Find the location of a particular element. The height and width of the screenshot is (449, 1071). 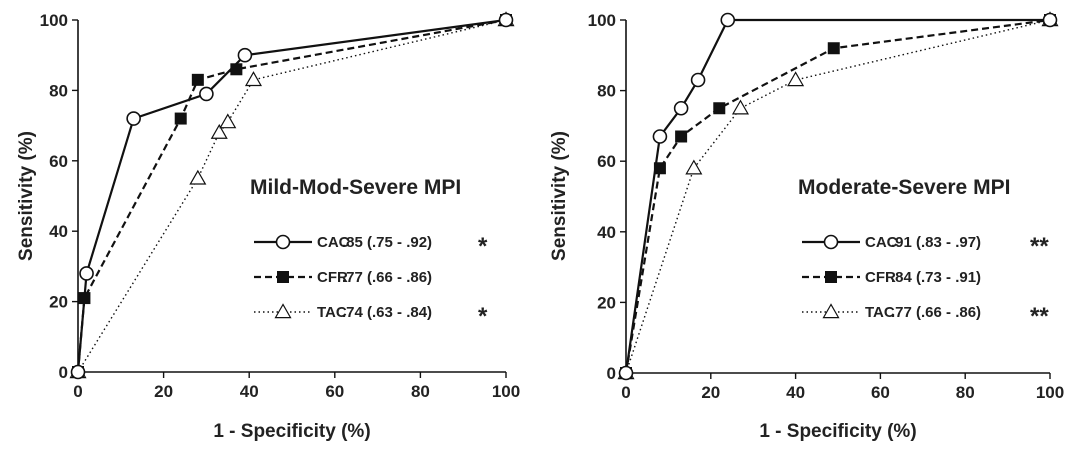

panel-title: Mild-Mod-Severe MPI is located at coordinates (355, 187).